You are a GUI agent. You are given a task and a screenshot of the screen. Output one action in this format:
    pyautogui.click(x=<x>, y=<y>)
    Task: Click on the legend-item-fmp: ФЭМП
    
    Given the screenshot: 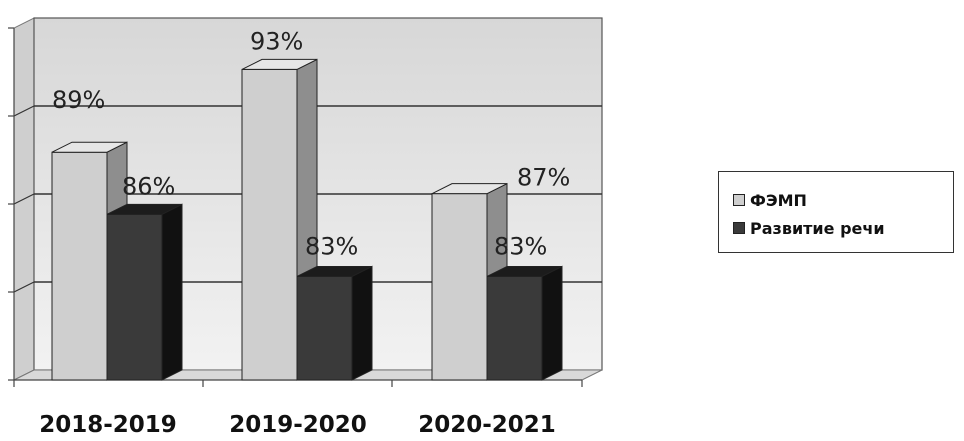 What is the action you would take?
    pyautogui.click(x=843, y=200)
    